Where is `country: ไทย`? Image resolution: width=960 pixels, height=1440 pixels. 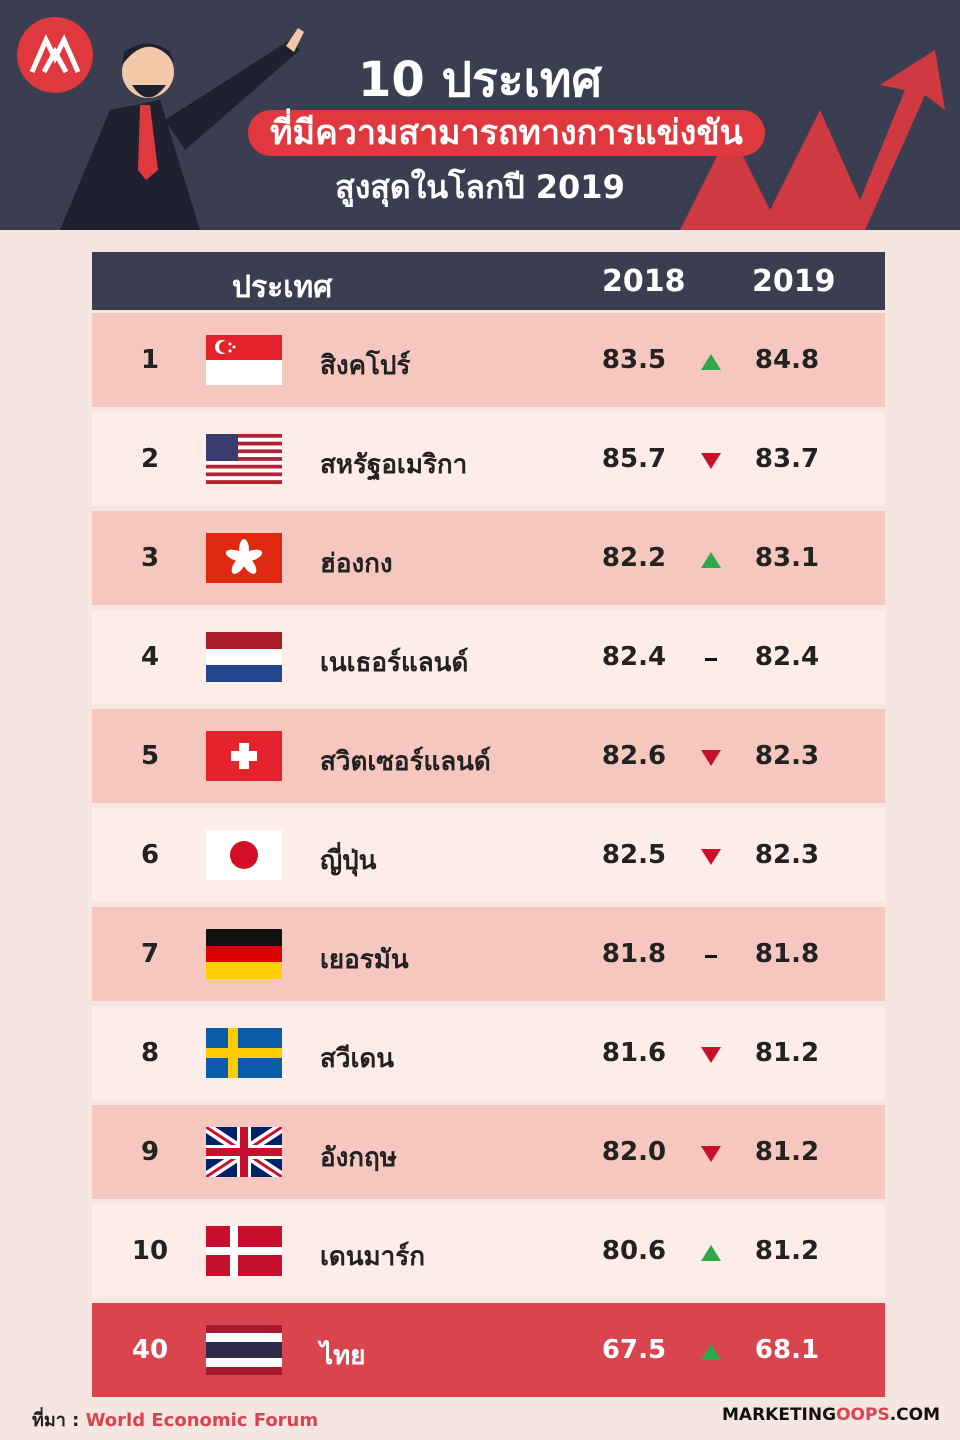 country: ไทย is located at coordinates (343, 1356).